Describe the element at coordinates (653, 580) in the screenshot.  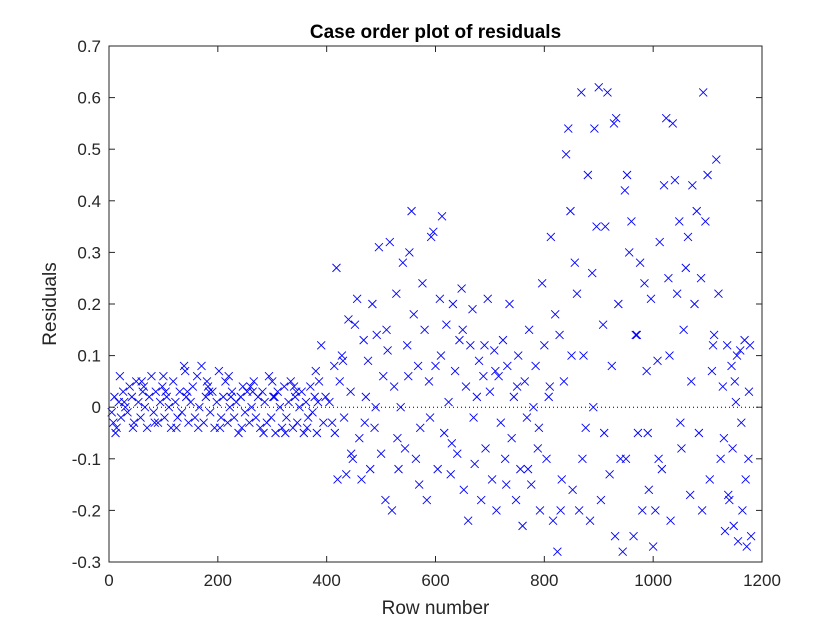
I see `x-tick-label: 1000` at that location.